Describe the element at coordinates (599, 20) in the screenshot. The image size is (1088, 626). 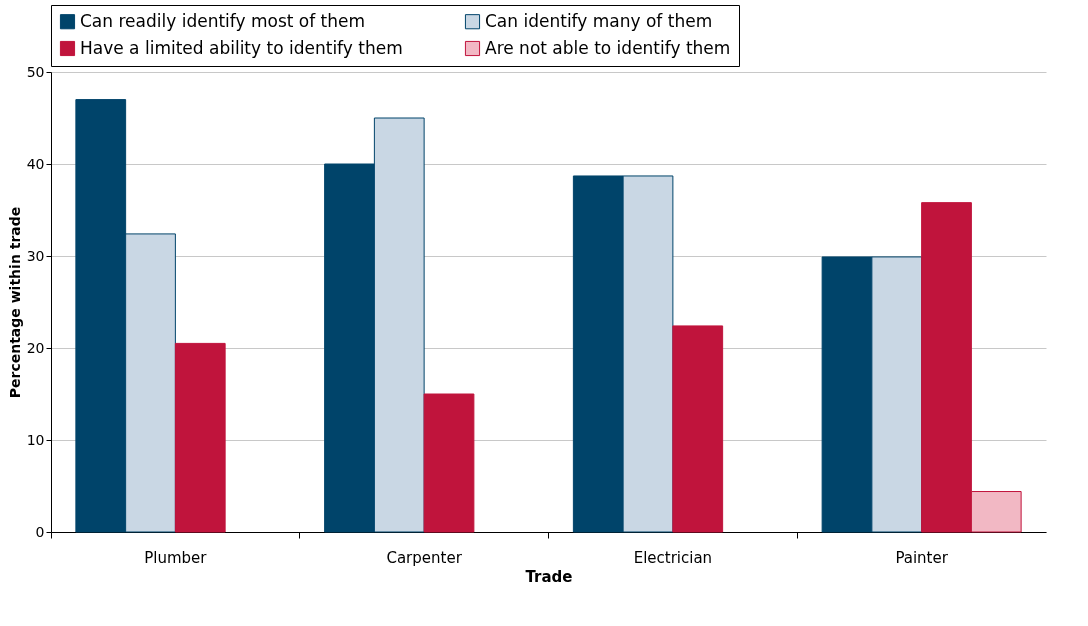
I see `legend-label: Can identify many of them` at that location.